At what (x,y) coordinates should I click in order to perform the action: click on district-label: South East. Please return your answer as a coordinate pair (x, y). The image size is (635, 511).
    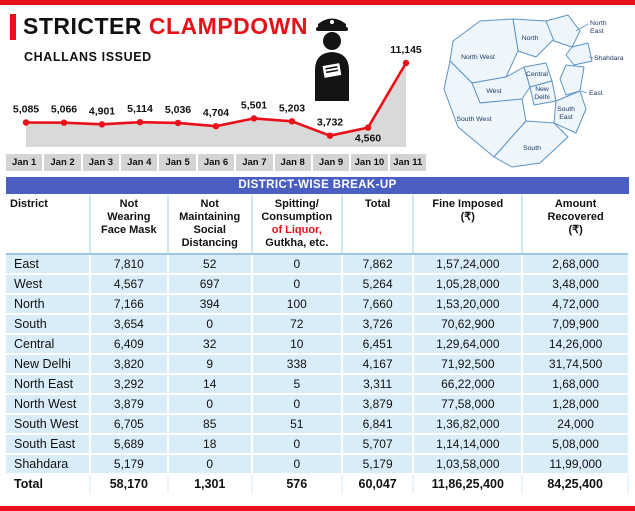
    Looking at the image, I should click on (566, 113).